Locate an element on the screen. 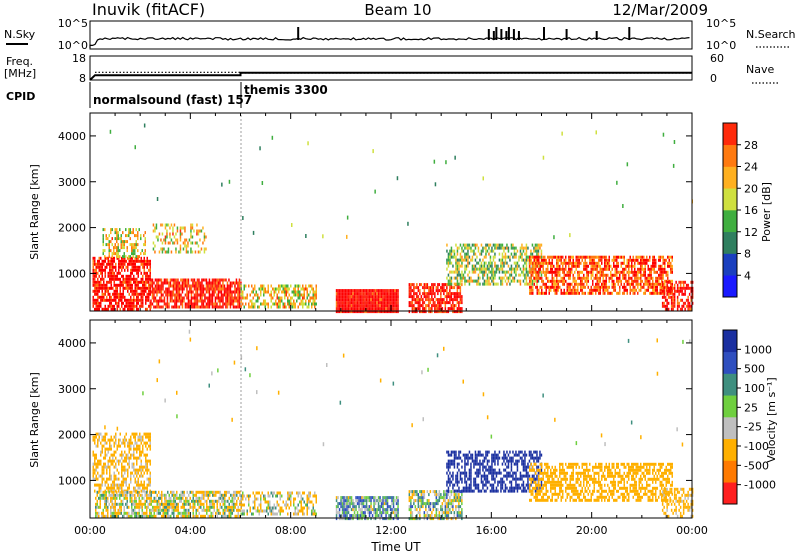 The width and height of the screenshot is (800, 554). cpid-segment-2: themis 3300 is located at coordinates (286, 90).